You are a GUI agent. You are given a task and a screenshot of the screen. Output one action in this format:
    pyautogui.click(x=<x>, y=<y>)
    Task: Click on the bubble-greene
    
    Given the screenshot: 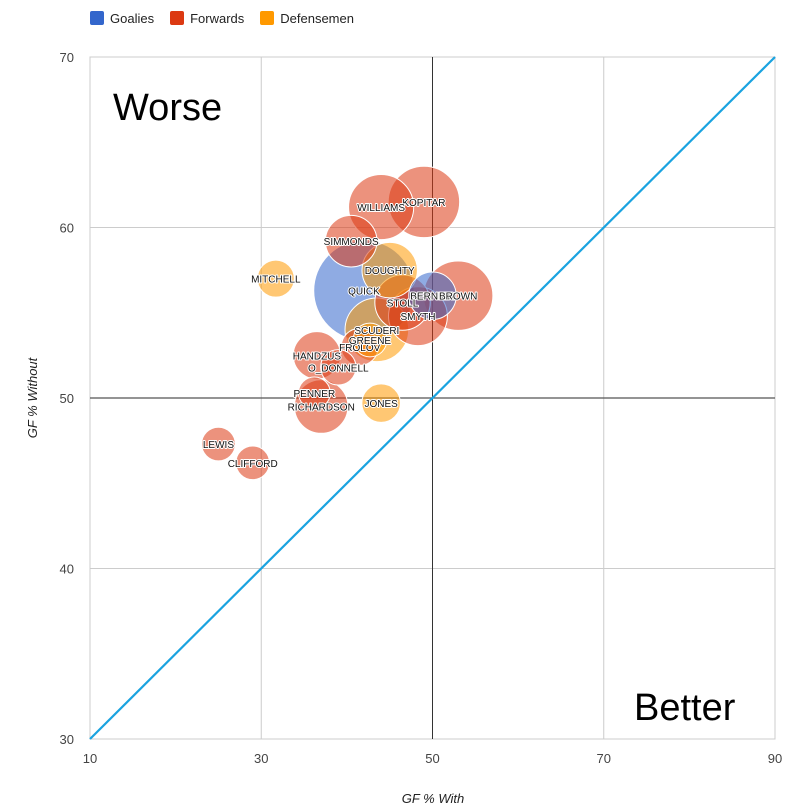 What is the action you would take?
    pyautogui.click(x=370, y=340)
    